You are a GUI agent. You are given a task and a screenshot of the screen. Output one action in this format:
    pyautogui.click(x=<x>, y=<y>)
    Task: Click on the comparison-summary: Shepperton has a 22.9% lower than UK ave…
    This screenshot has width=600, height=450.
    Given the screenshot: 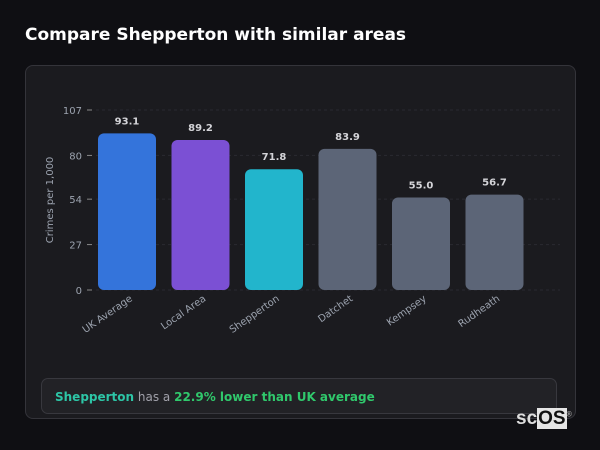 What is the action you would take?
    pyautogui.click(x=299, y=396)
    